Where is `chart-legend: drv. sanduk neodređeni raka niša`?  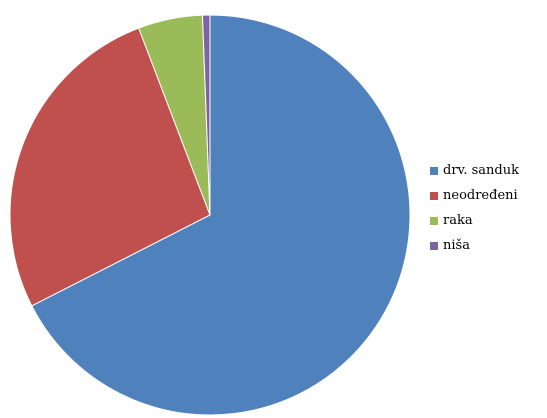 chart-legend: drv. sanduk neodređeni raka niša is located at coordinates (474, 208).